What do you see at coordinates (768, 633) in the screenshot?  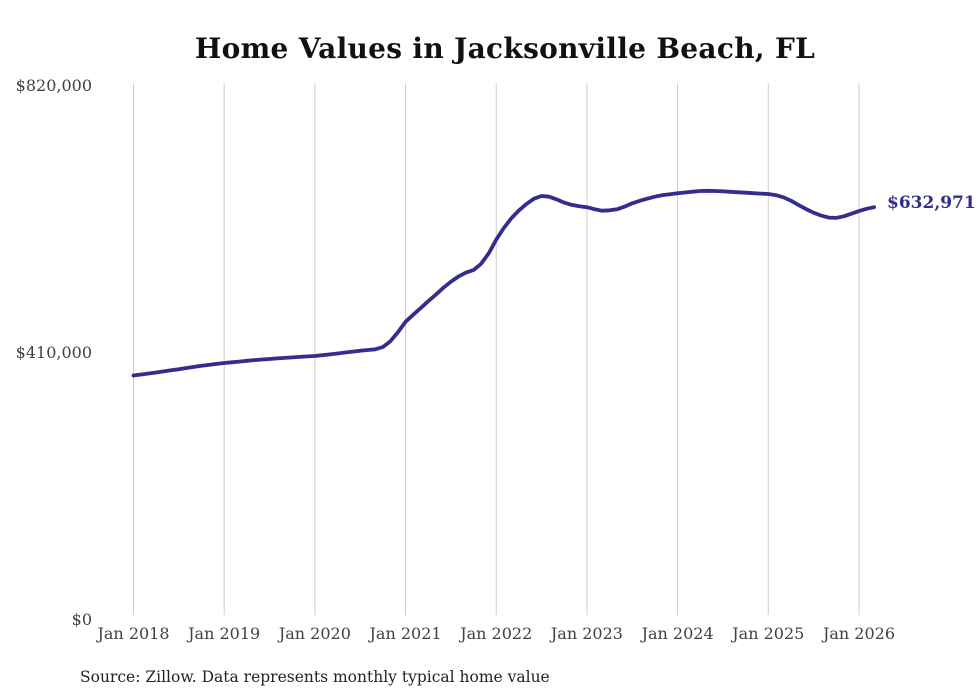 I see `x-axis-tick-label: Jan 2025` at bounding box center [768, 633].